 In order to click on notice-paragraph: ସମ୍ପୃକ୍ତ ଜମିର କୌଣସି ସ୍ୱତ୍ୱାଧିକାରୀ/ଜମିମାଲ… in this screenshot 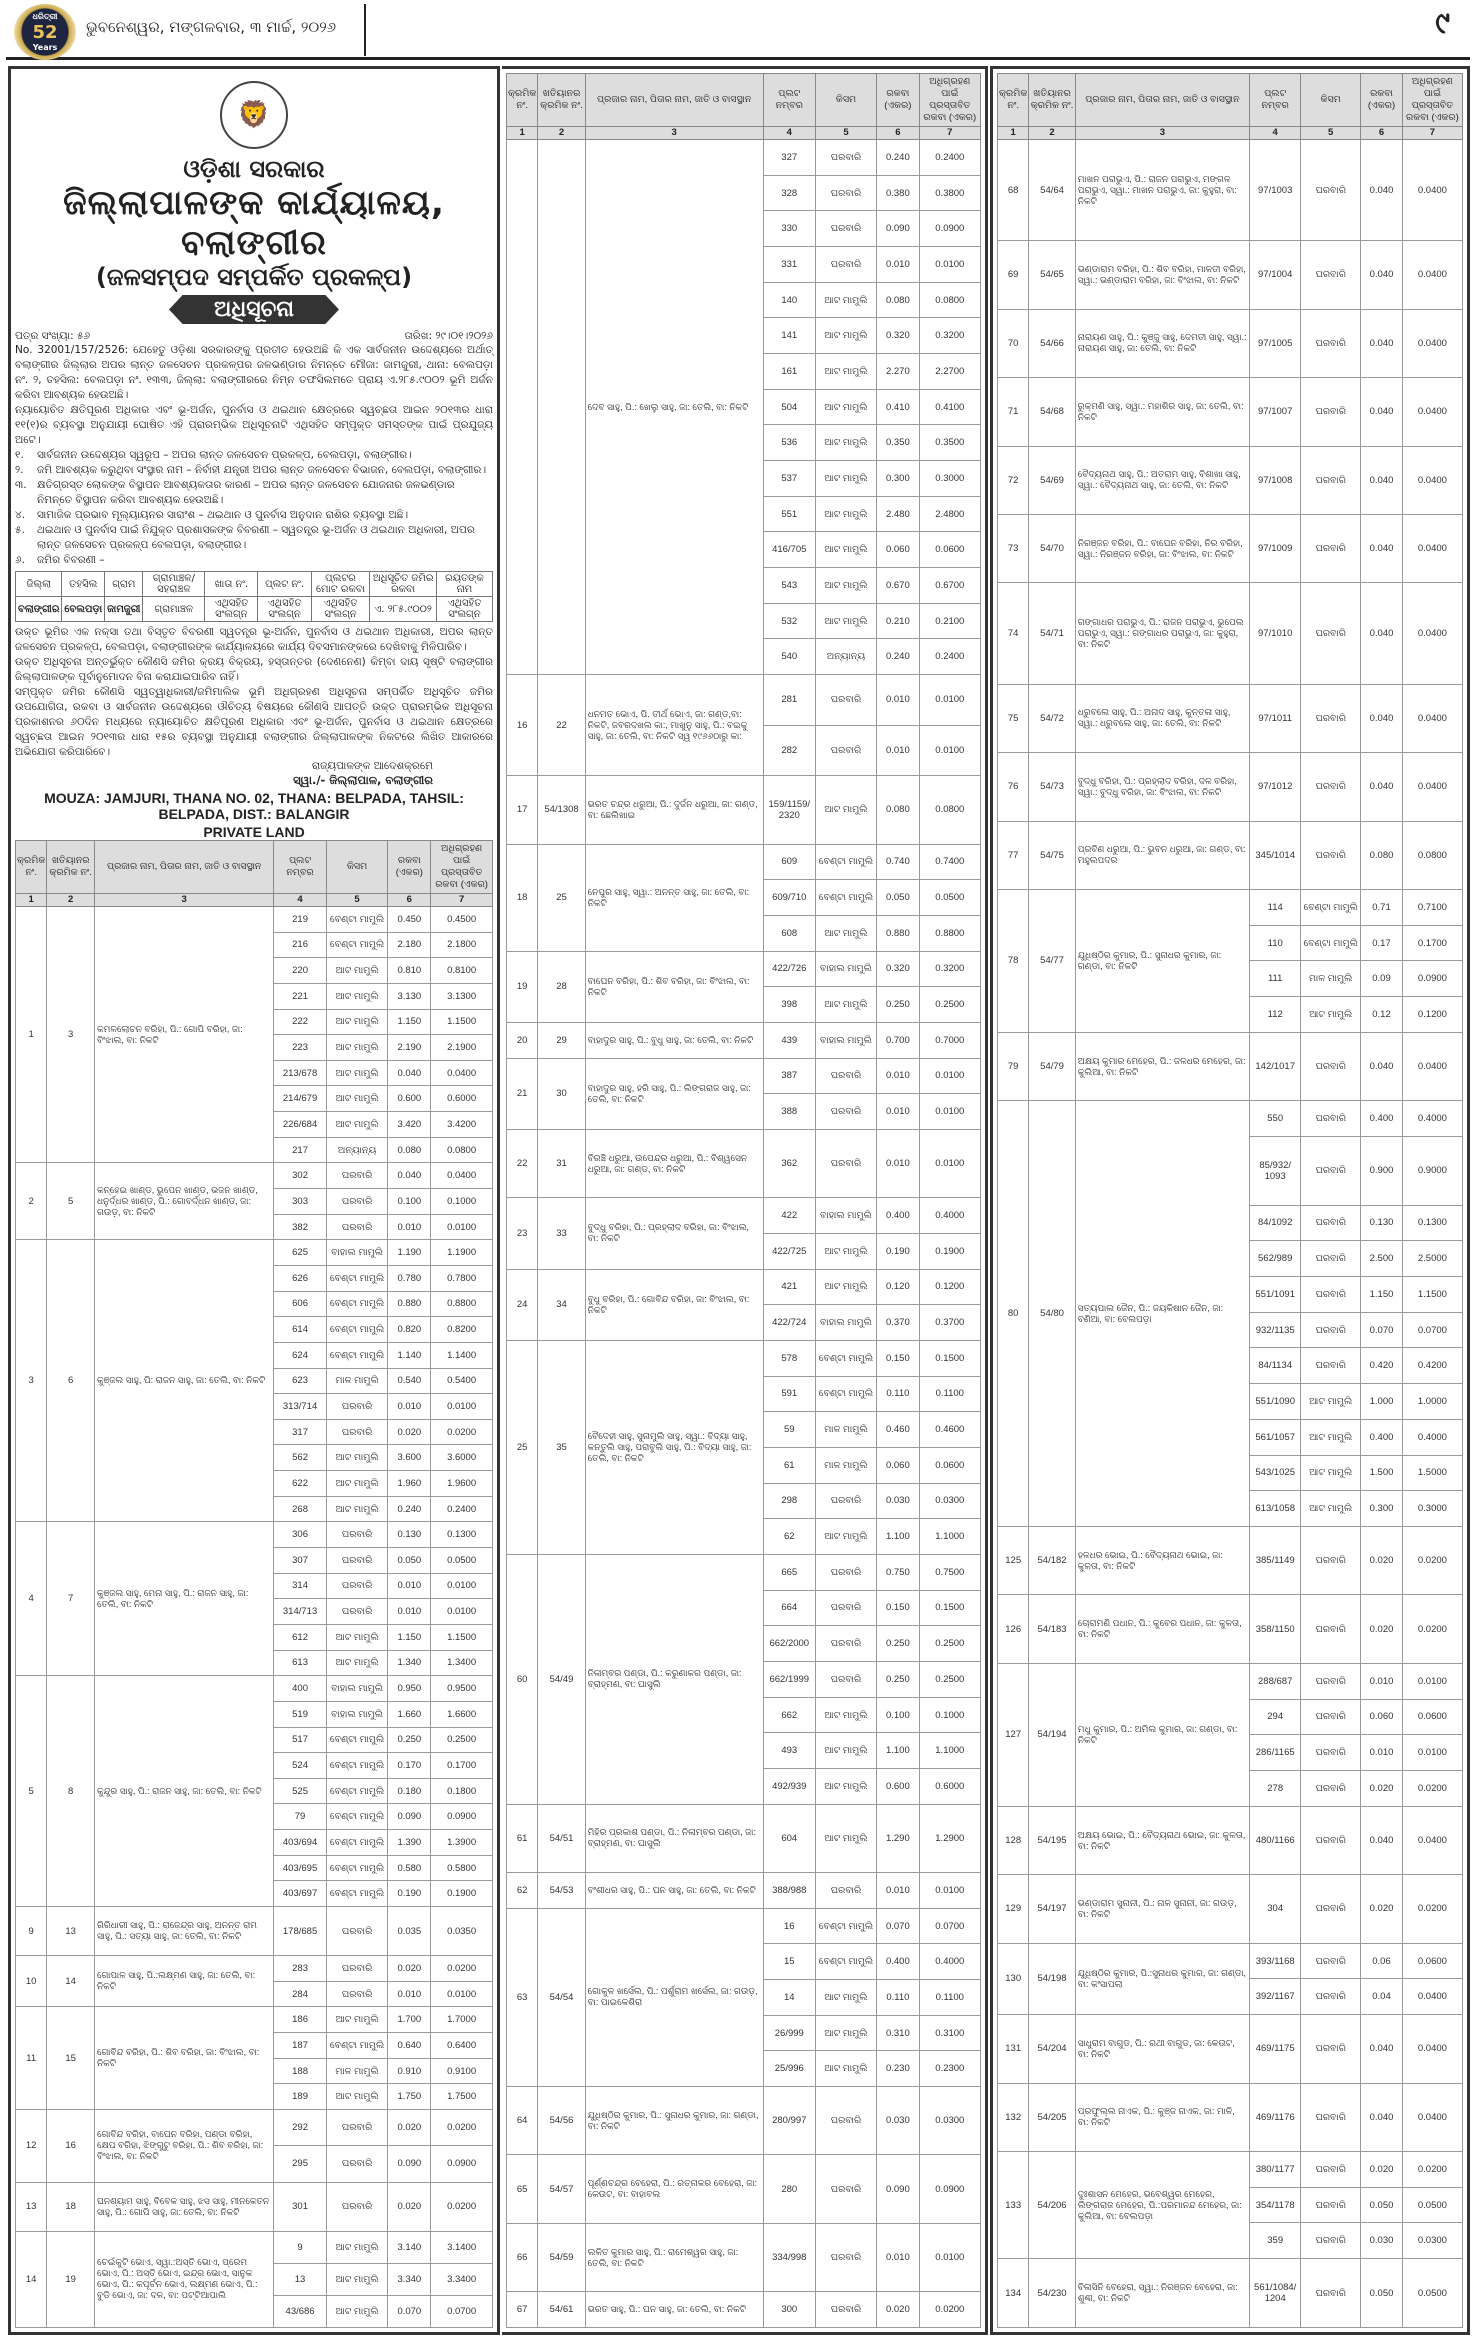, I will do `click(254, 722)`.